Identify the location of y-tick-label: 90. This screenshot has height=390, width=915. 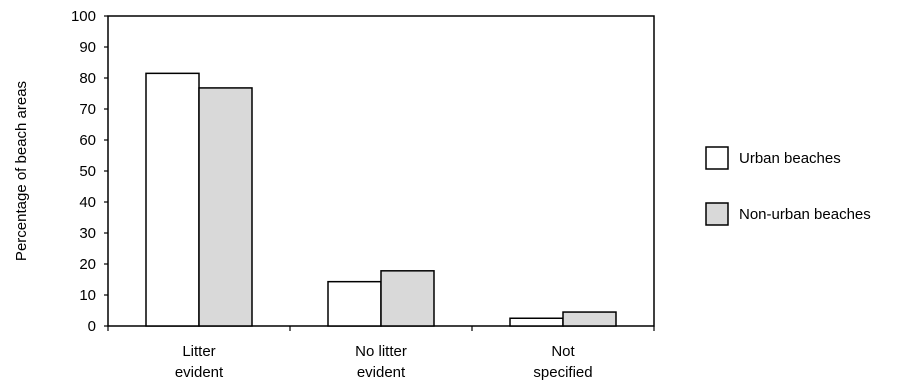
(87, 47).